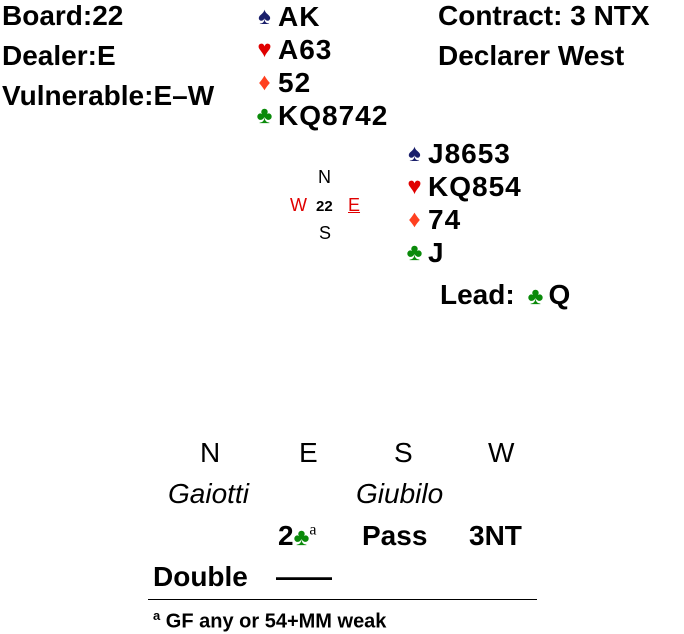 The width and height of the screenshot is (684, 634). I want to click on auction-header-south: S, so click(403, 452).